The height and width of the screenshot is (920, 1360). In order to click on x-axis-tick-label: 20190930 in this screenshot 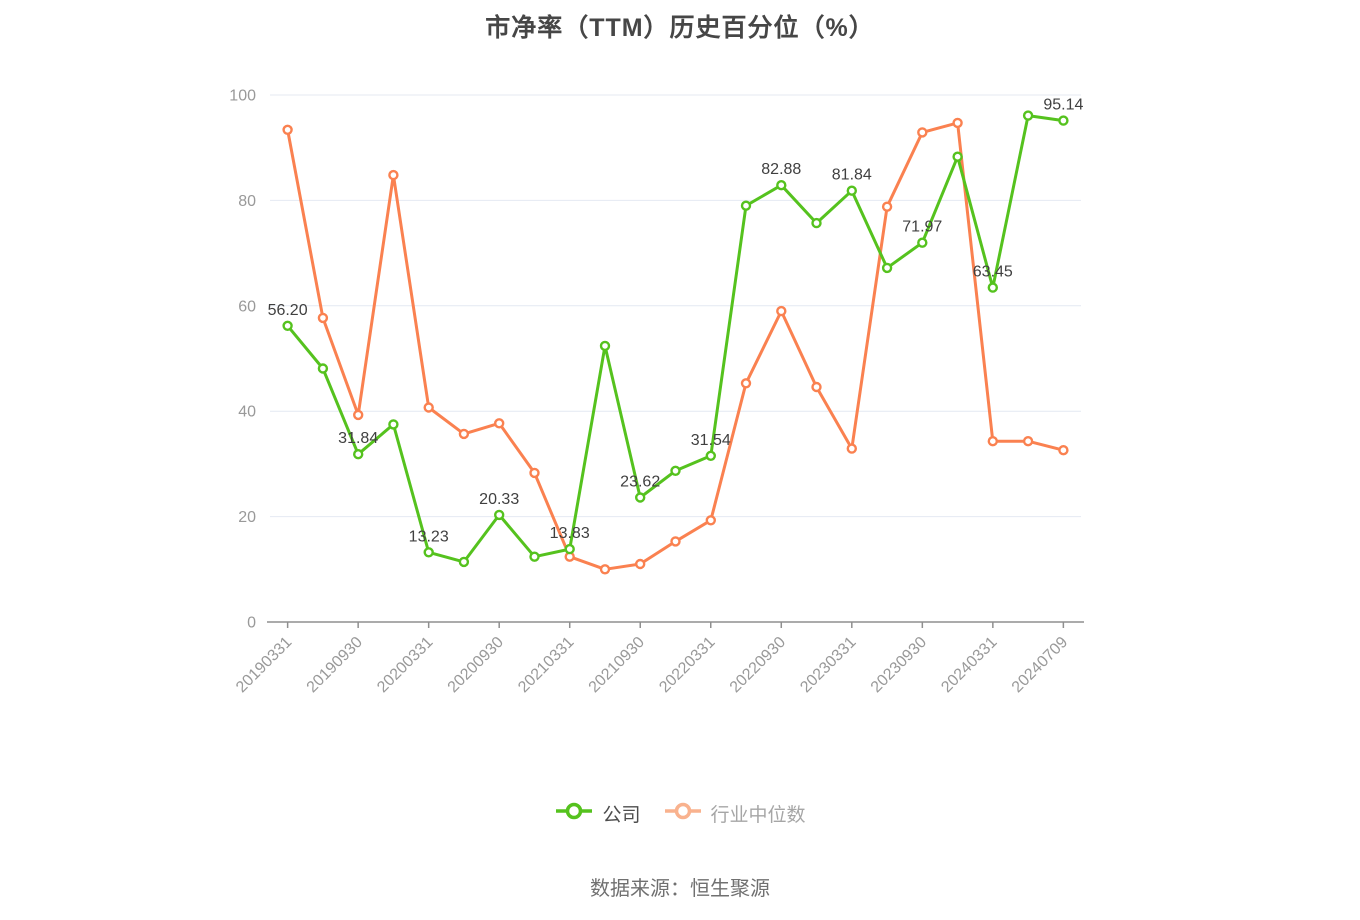, I will do `click(335, 665)`.